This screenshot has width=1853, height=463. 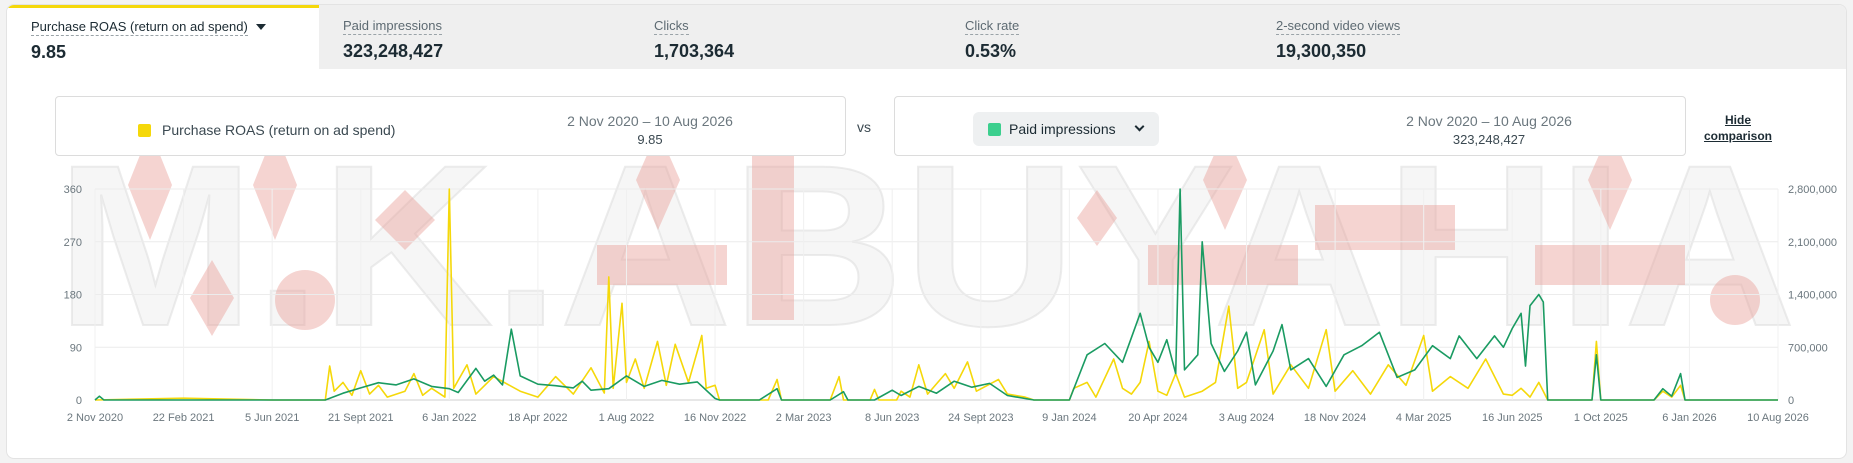 I want to click on y-left-tick-label: 180, so click(x=73, y=296).